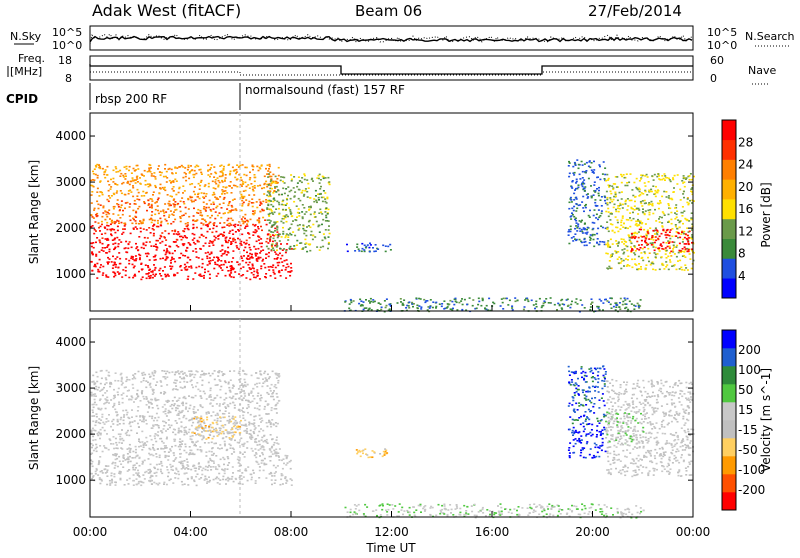  I want to click on nave-tick-bottom: 0, so click(713, 78).